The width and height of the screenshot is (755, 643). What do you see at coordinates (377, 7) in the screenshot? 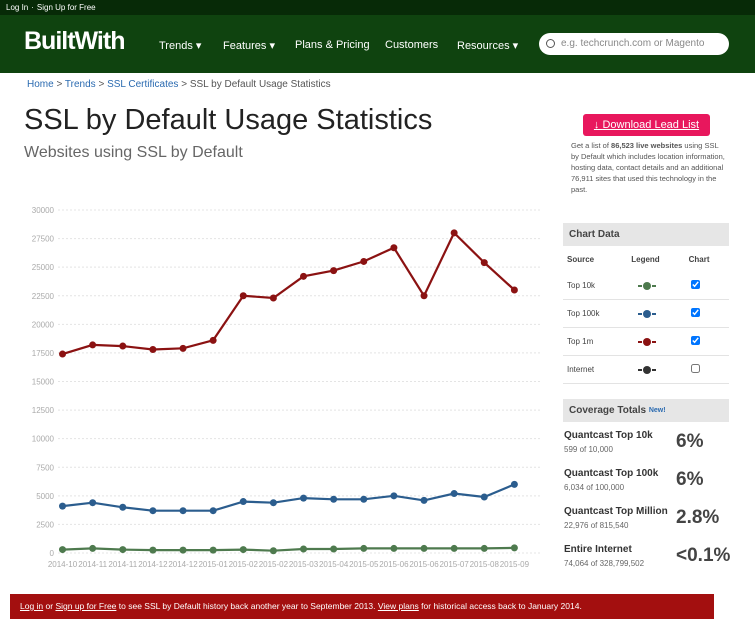
I see `top-bar: Log In · Sign Up for Free` at bounding box center [377, 7].